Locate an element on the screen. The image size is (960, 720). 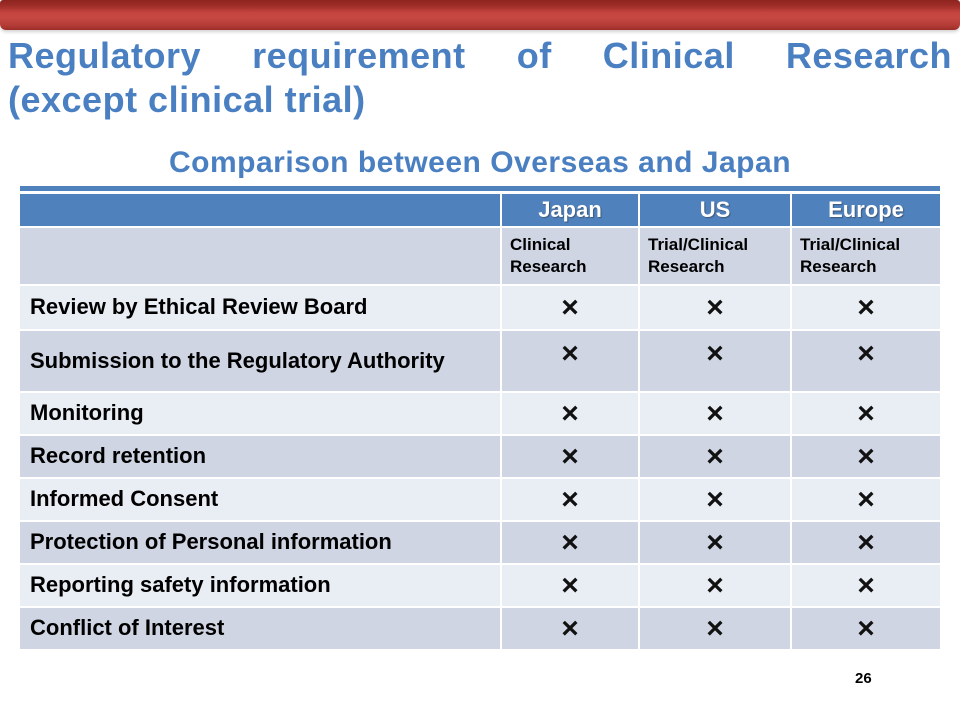
table-row-informed-consent: Informed Consent × × × is located at coordinates (480, 499).